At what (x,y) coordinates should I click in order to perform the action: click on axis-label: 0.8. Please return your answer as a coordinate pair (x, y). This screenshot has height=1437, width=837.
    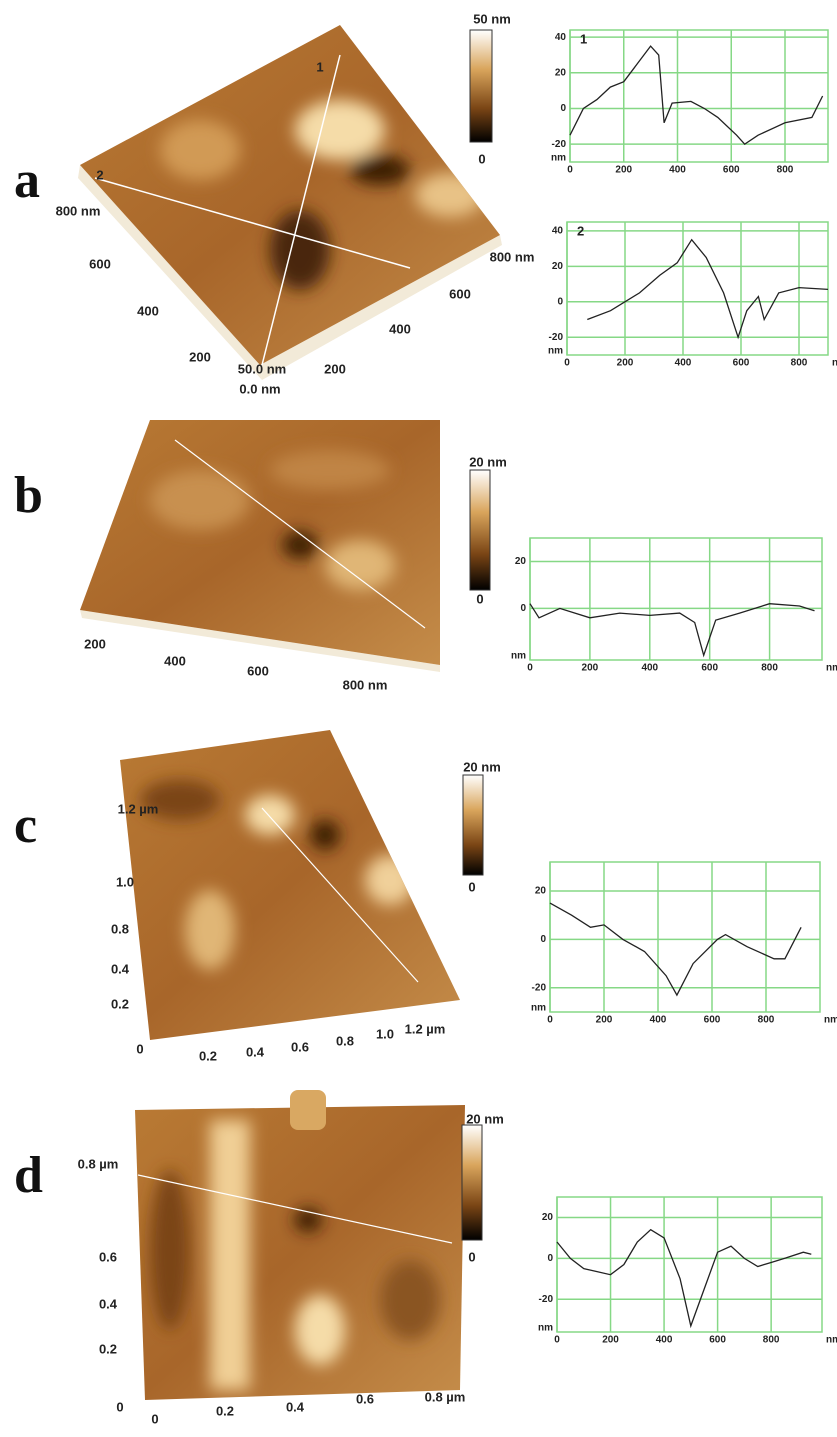
    Looking at the image, I should click on (120, 928).